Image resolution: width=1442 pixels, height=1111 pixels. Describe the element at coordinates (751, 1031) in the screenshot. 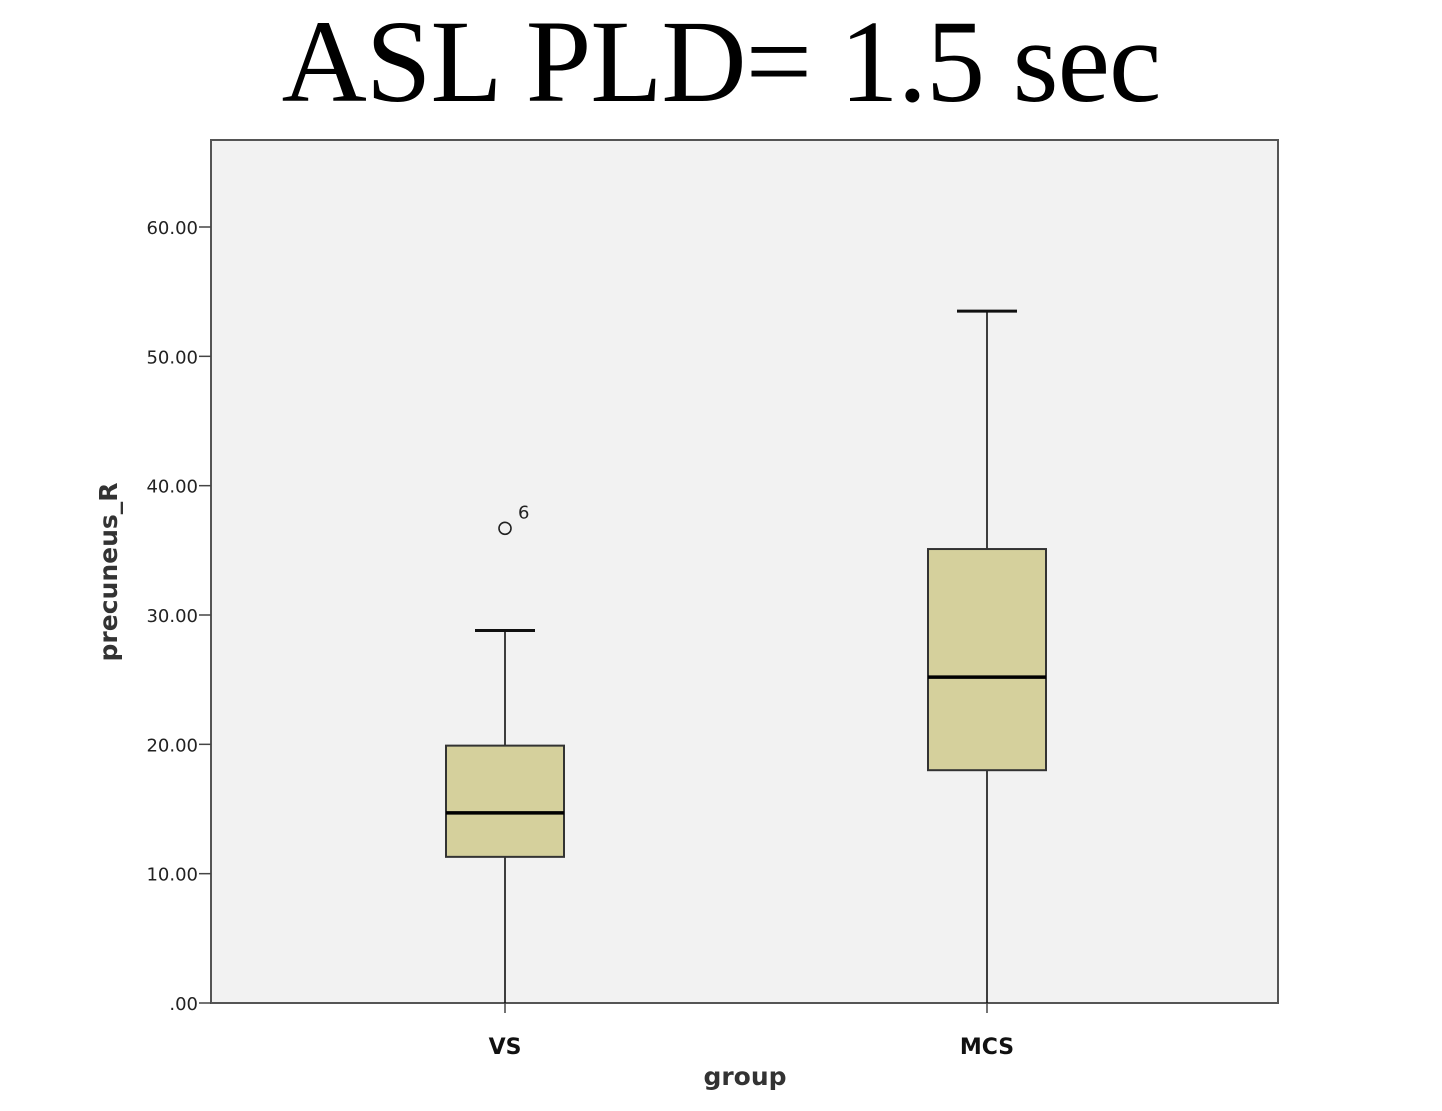

I see `x-axis: VS MCS` at that location.